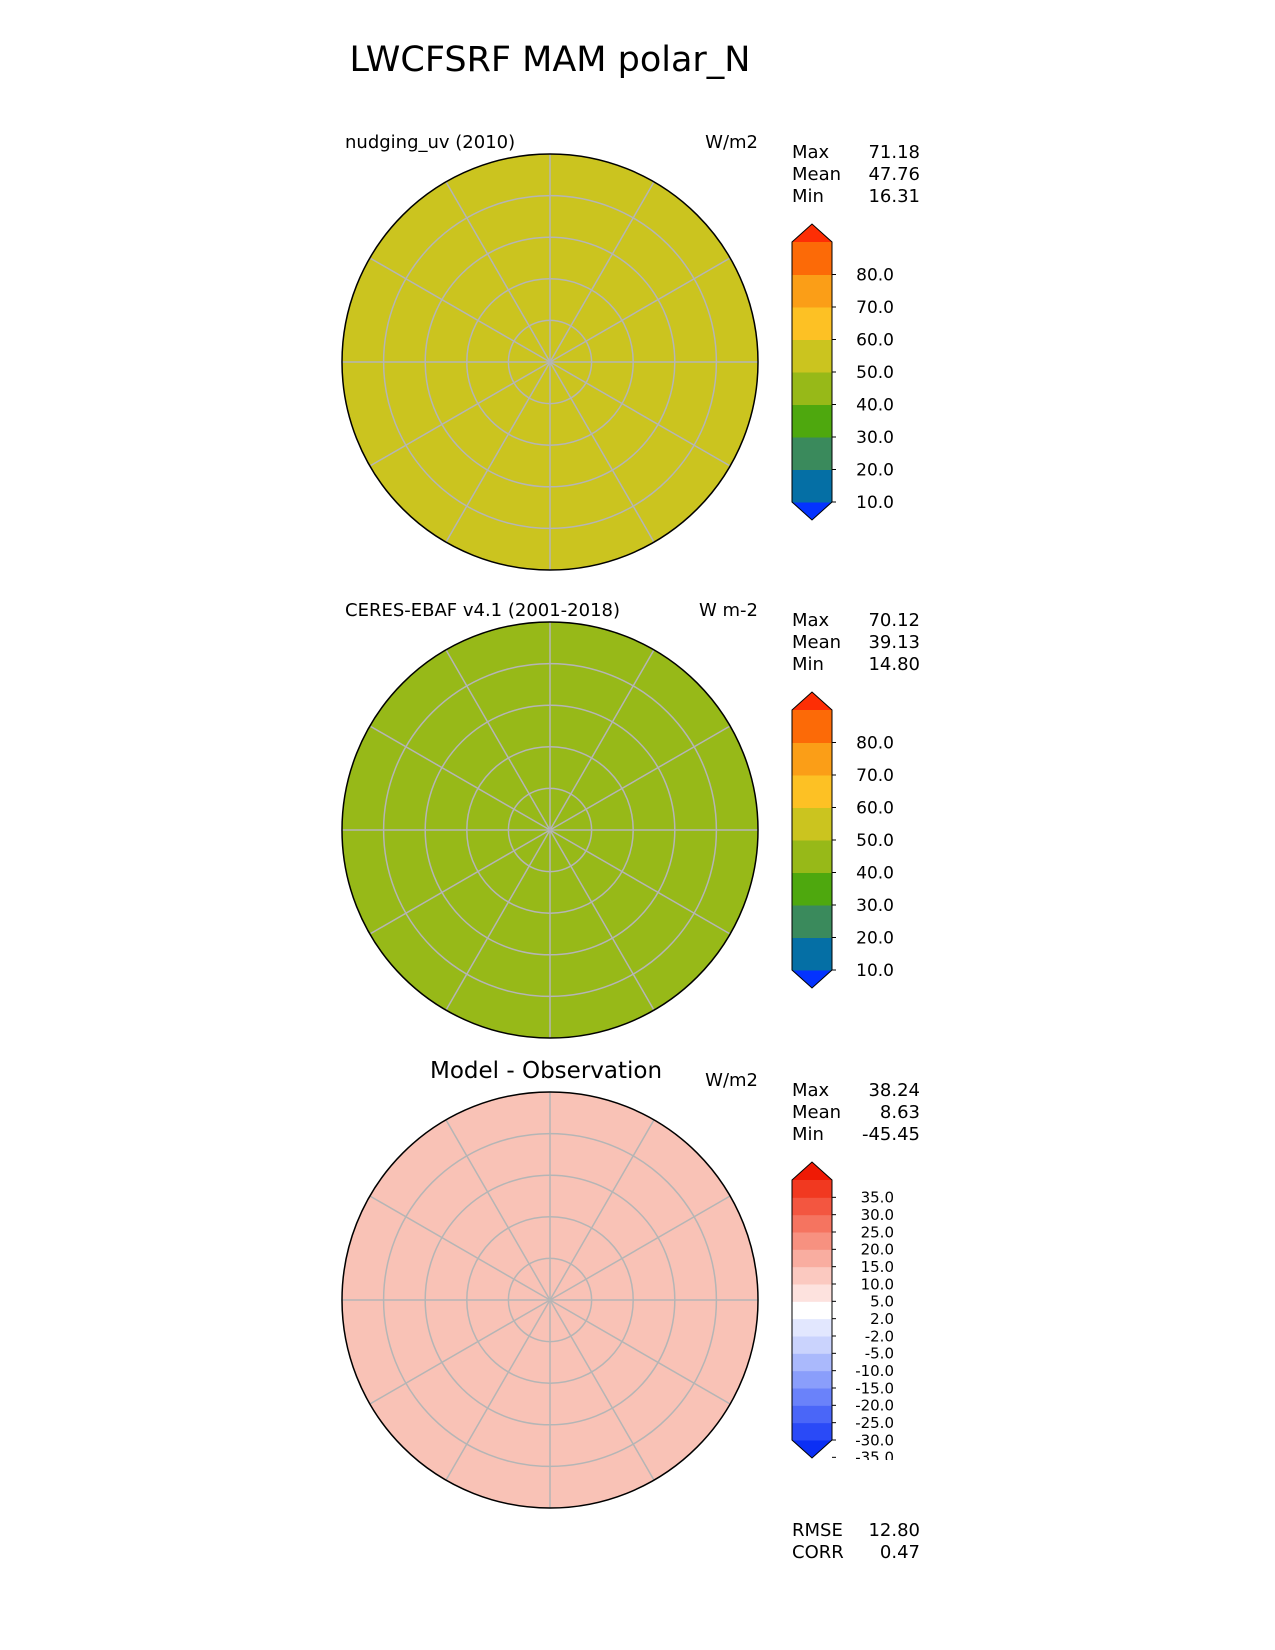  What do you see at coordinates (894, 196) in the screenshot?
I see `stat-min-value: 16.31` at bounding box center [894, 196].